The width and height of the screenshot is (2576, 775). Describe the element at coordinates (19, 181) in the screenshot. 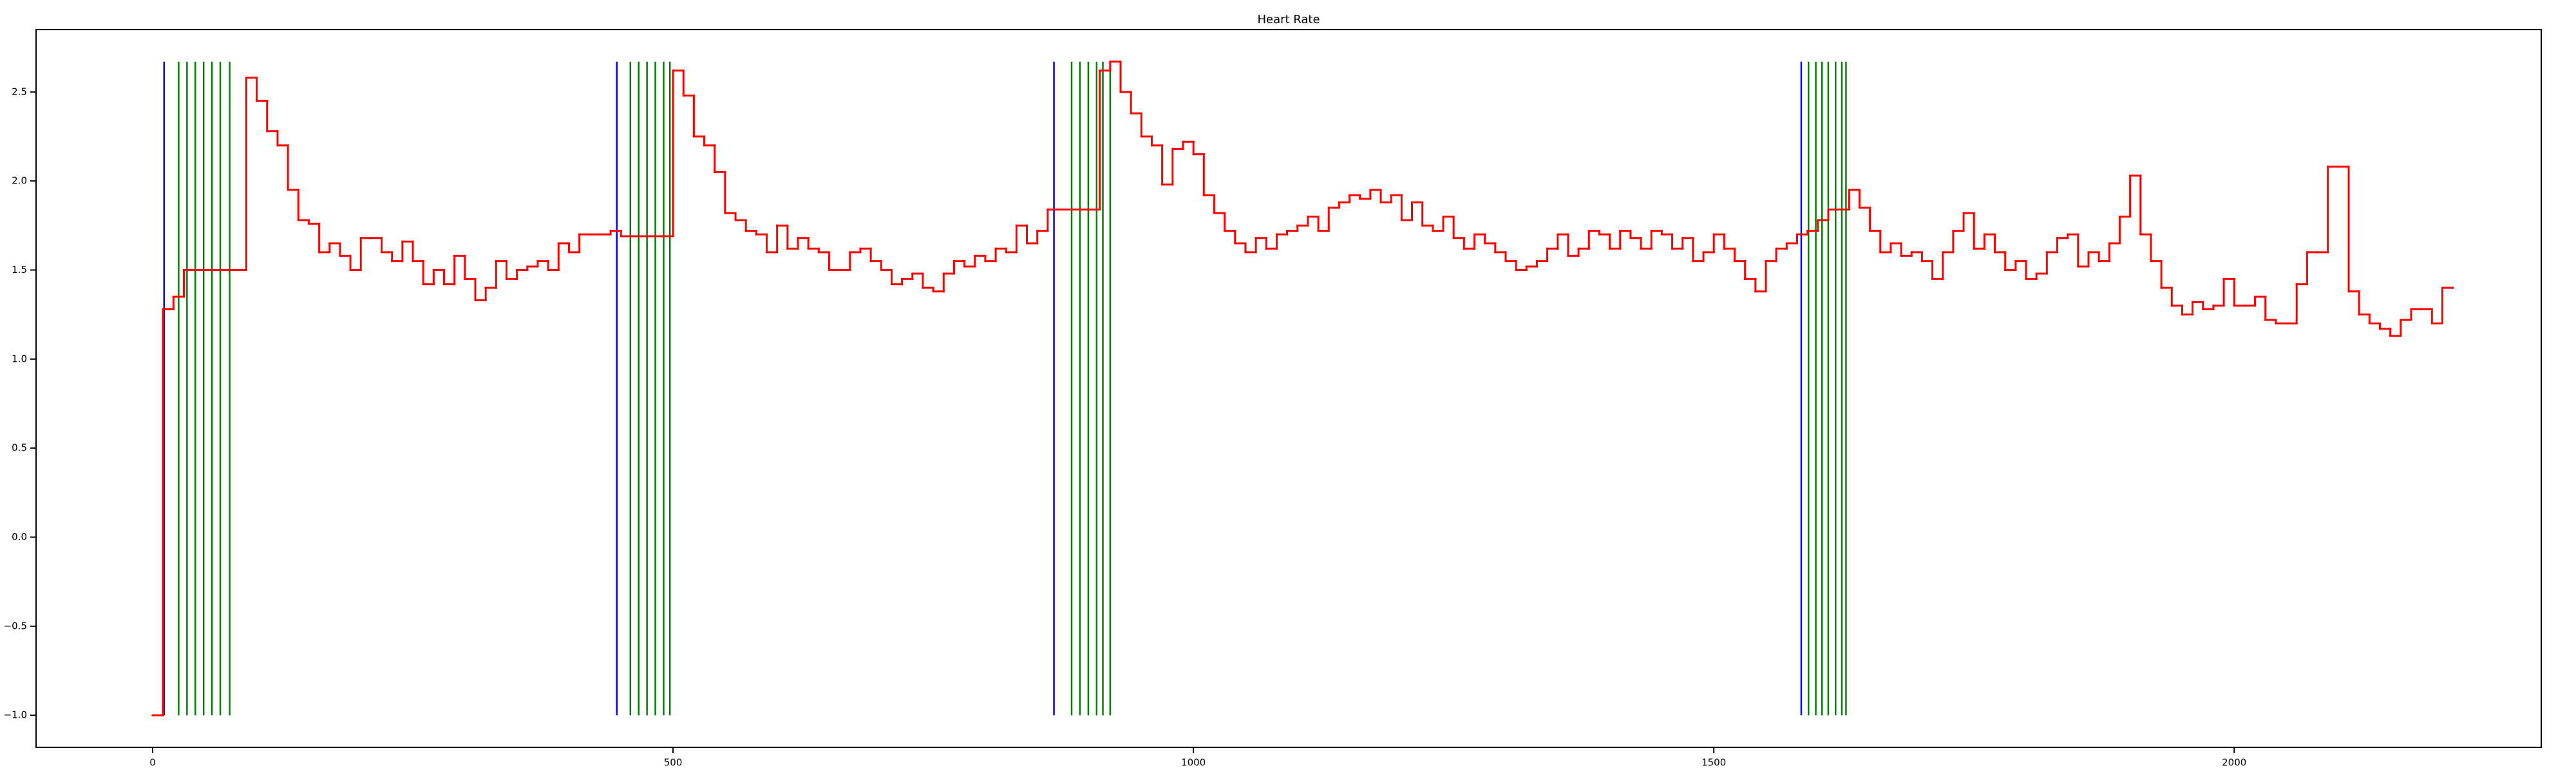

I see `y-tick-label: 2.0` at that location.